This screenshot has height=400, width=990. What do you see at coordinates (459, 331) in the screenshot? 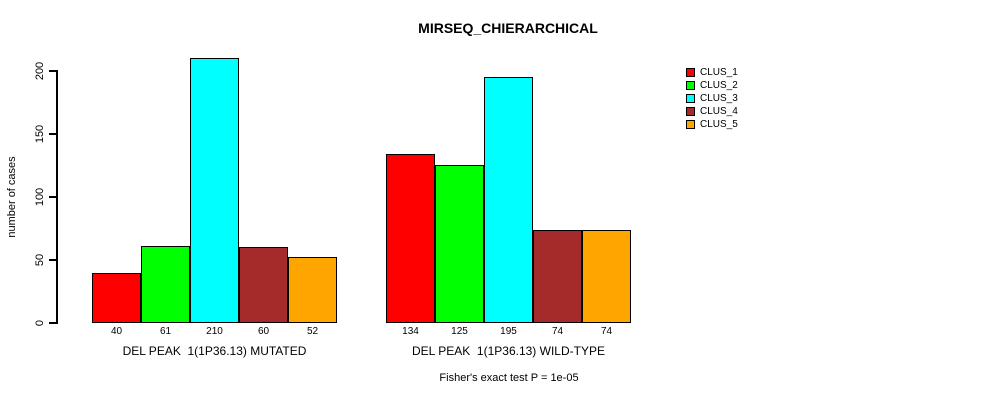
I see `bar-value-label: 125` at bounding box center [459, 331].